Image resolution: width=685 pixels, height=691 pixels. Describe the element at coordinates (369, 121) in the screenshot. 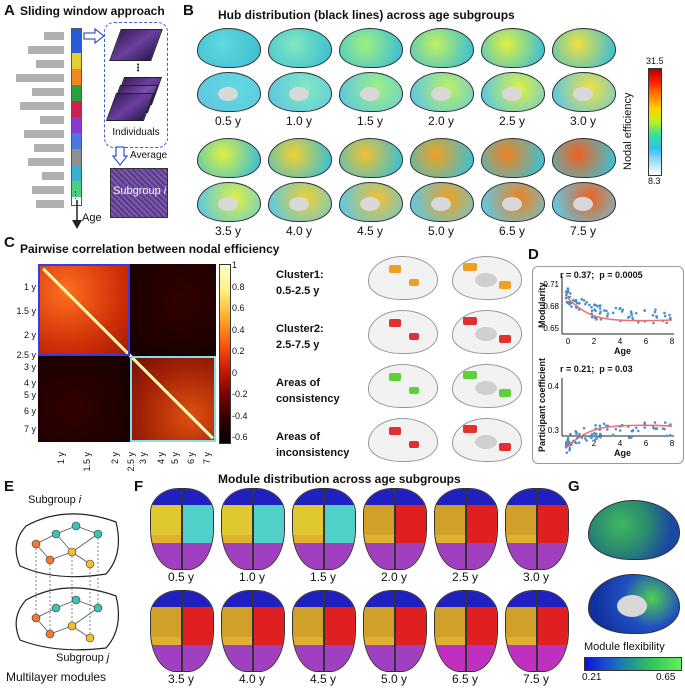

I see `hub-age-label: 1.5 y` at that location.